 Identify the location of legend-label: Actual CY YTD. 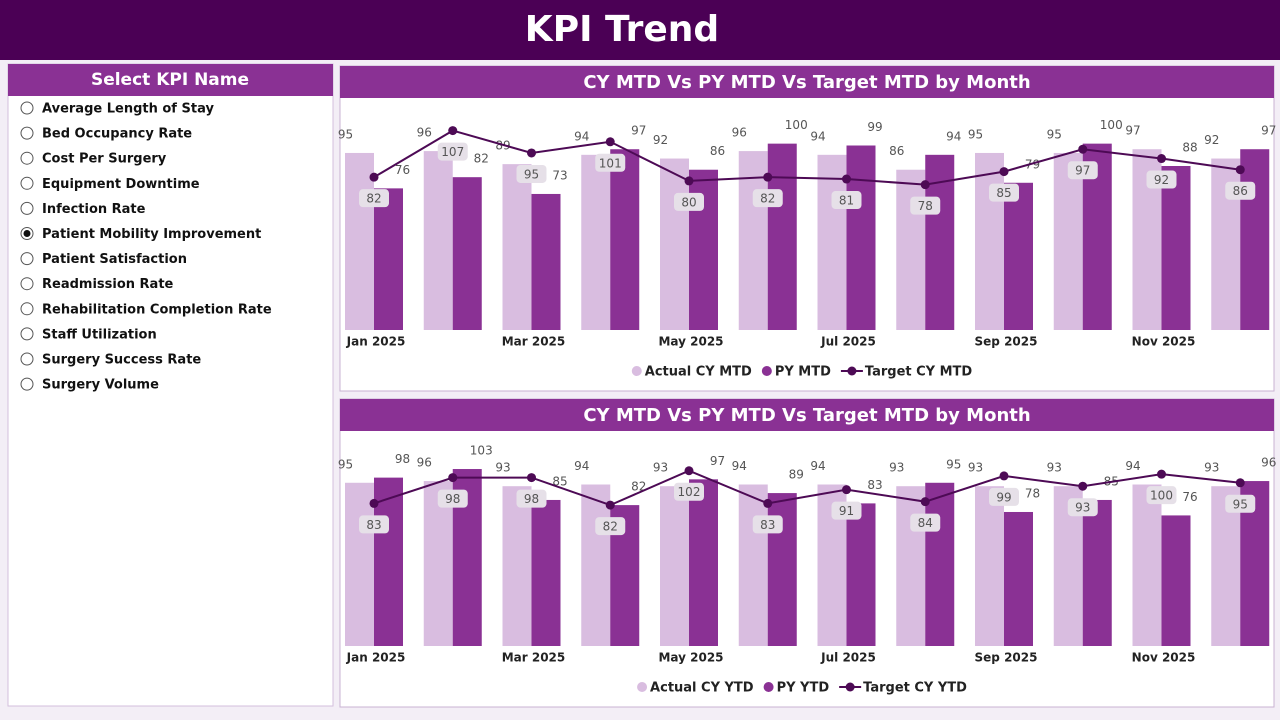
(702, 688).